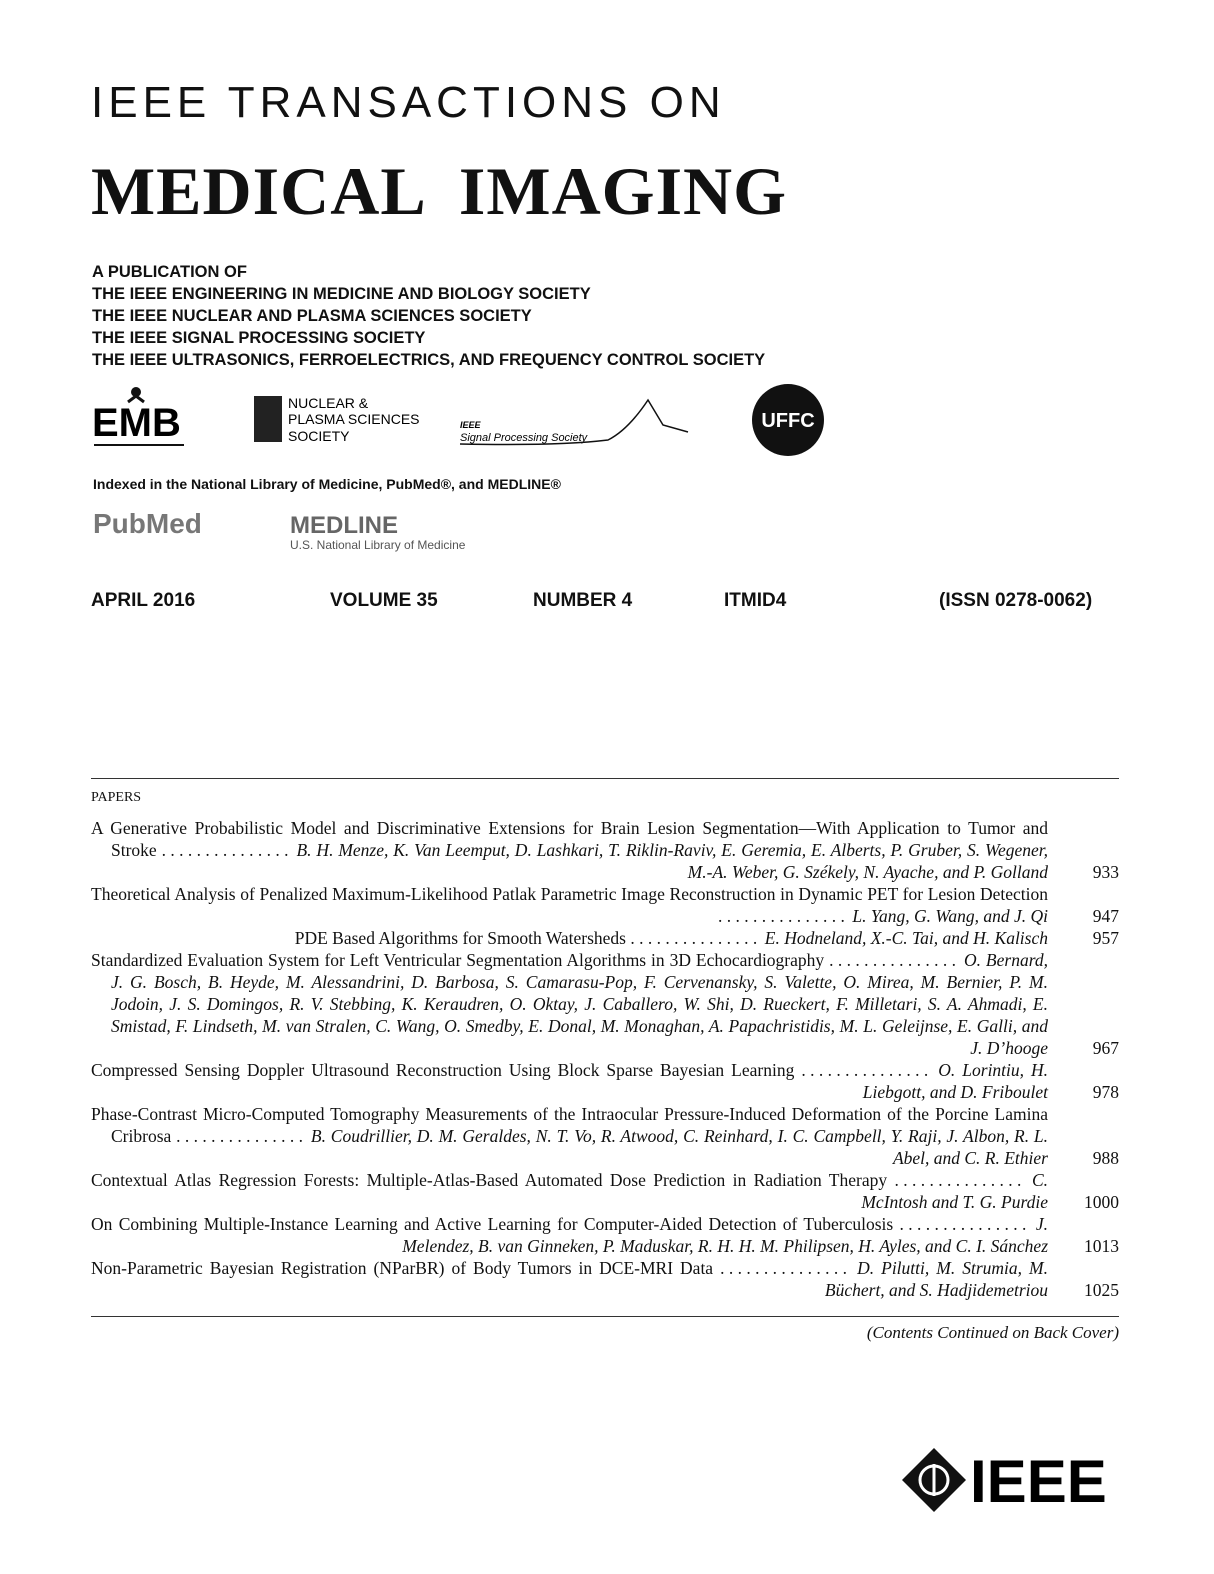  Describe the element at coordinates (524, 438) in the screenshot. I see `sps-logo-text: Signal Processing Society` at that location.